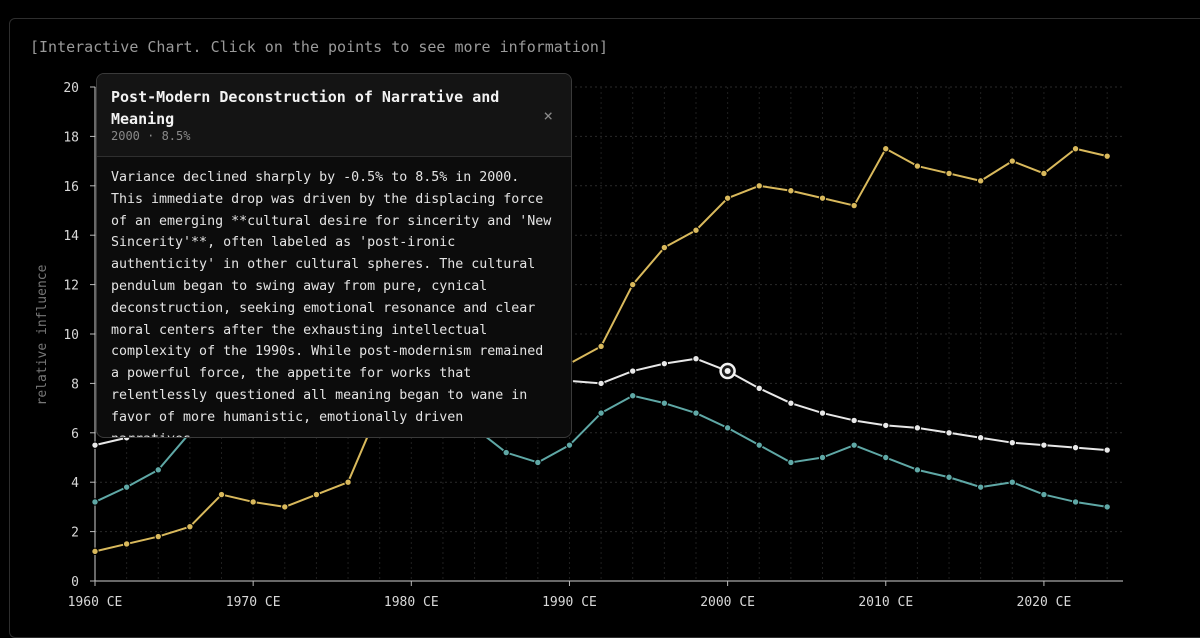 The image size is (1200, 638). I want to click on y-axis-label: relative influence, so click(42, 334).